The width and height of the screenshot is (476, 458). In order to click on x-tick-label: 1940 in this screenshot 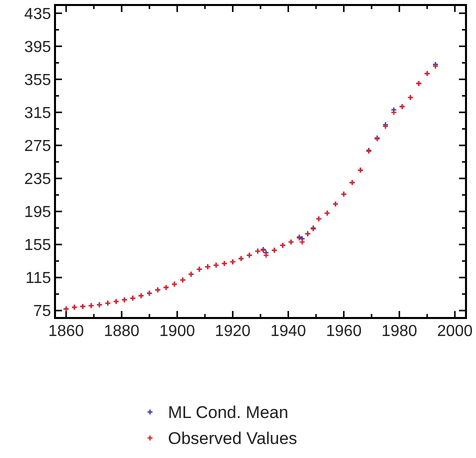, I will do `click(288, 331)`.